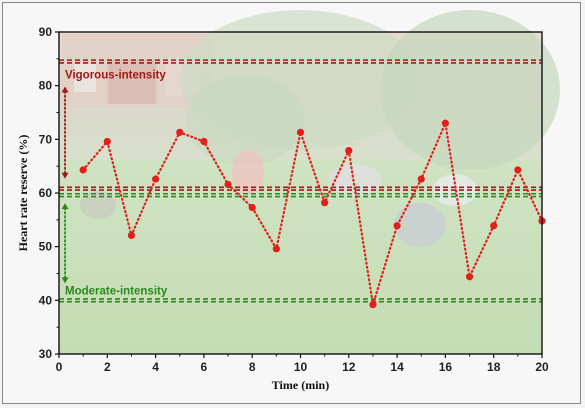 The height and width of the screenshot is (408, 585). I want to click on y-tick-label-70: 70, so click(46, 139).